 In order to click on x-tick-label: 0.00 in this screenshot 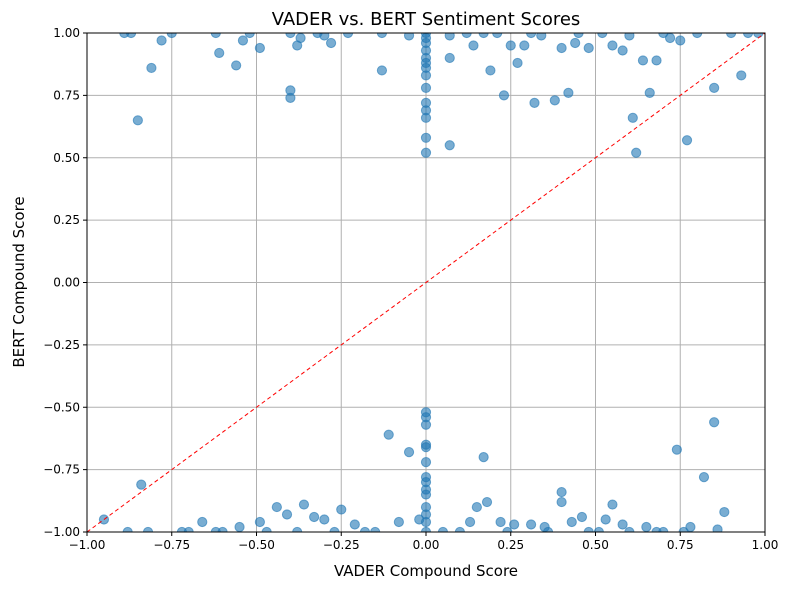, I will do `click(426, 545)`.